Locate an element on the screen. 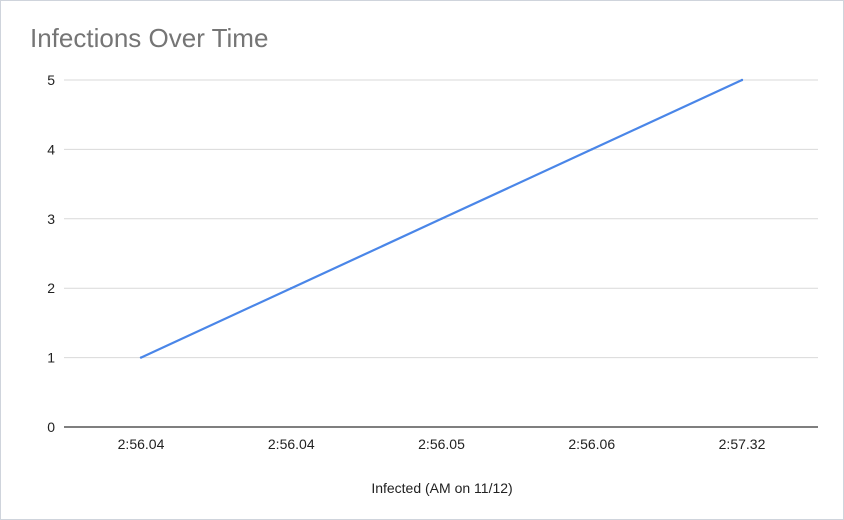  x-axis-ticks: 2:56.04 2:56.04 2:56.05 2:56.06 2:57.32 is located at coordinates (442, 444).